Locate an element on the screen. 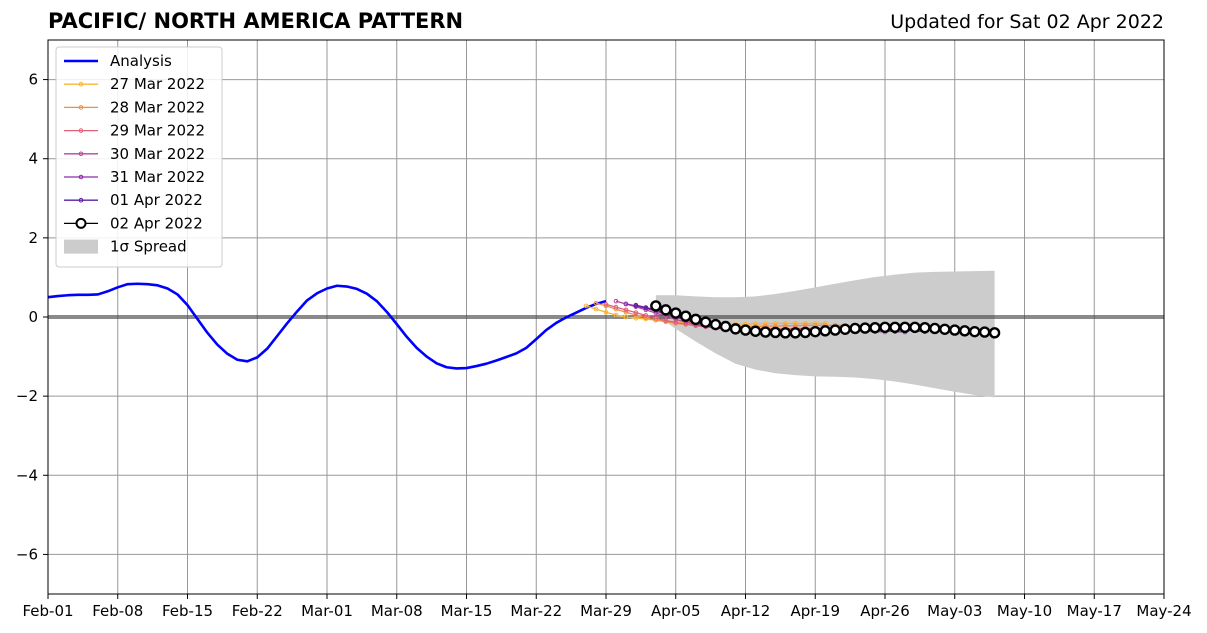  y-tick-label: −6 is located at coordinates (27, 554).